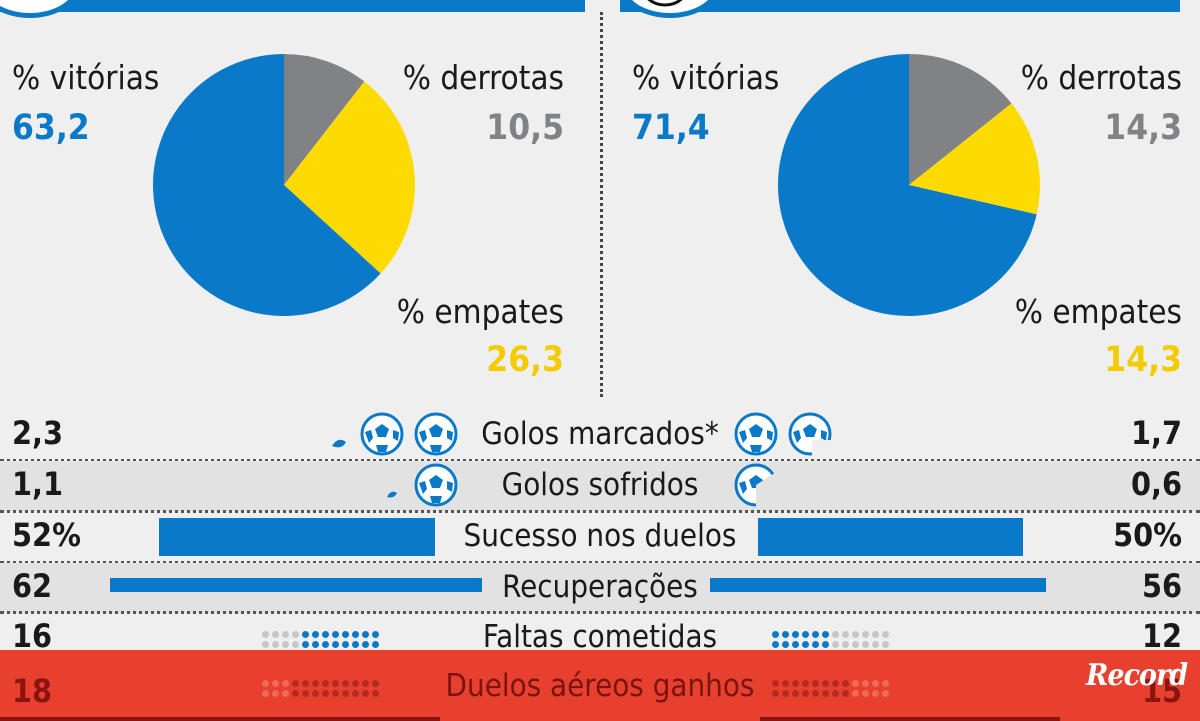 The width and height of the screenshot is (1200, 721). Describe the element at coordinates (32, 586) in the screenshot. I see `left-value: 62` at that location.